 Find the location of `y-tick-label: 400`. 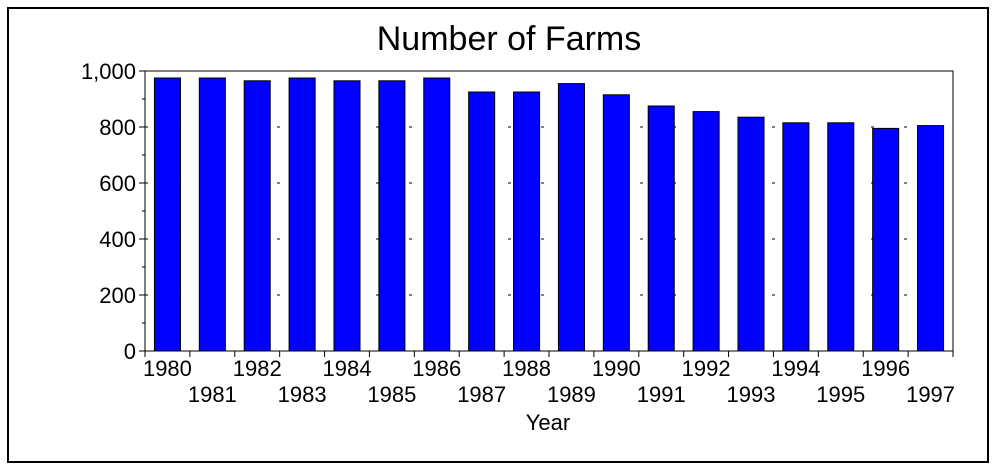

y-tick-label: 400 is located at coordinates (117, 239).